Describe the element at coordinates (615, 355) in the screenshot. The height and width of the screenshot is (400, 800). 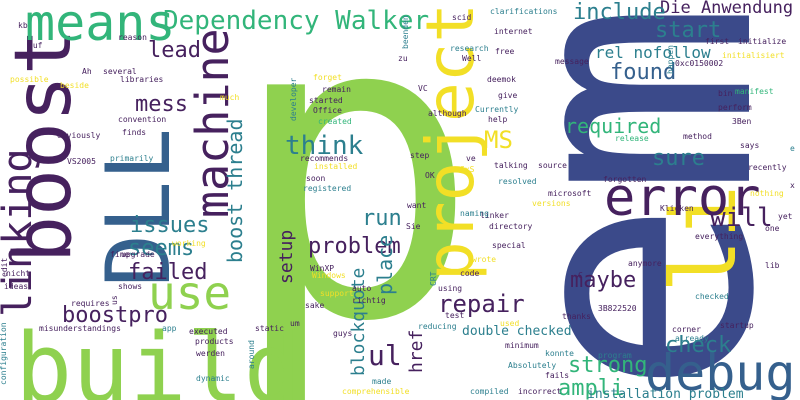
I see `word-program: program` at that location.